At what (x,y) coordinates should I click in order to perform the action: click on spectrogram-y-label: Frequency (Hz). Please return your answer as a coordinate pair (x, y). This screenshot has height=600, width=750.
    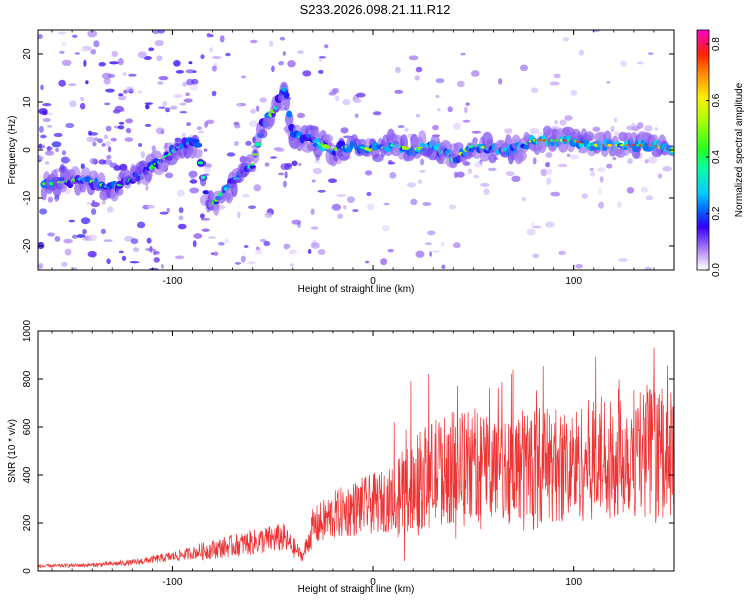
    Looking at the image, I should click on (12, 150).